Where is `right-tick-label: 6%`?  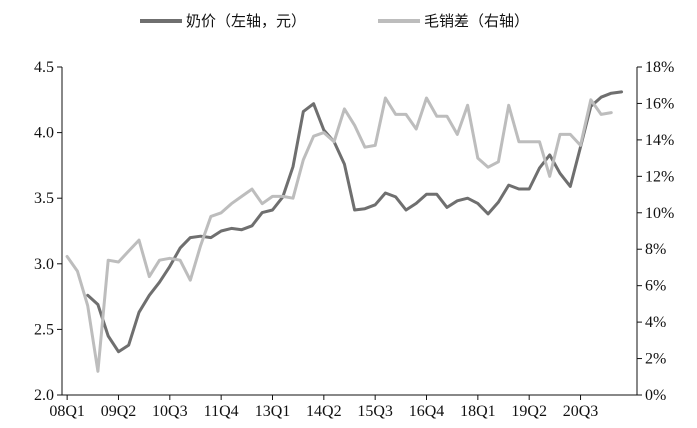
right-tick-label: 6% is located at coordinates (655, 286).